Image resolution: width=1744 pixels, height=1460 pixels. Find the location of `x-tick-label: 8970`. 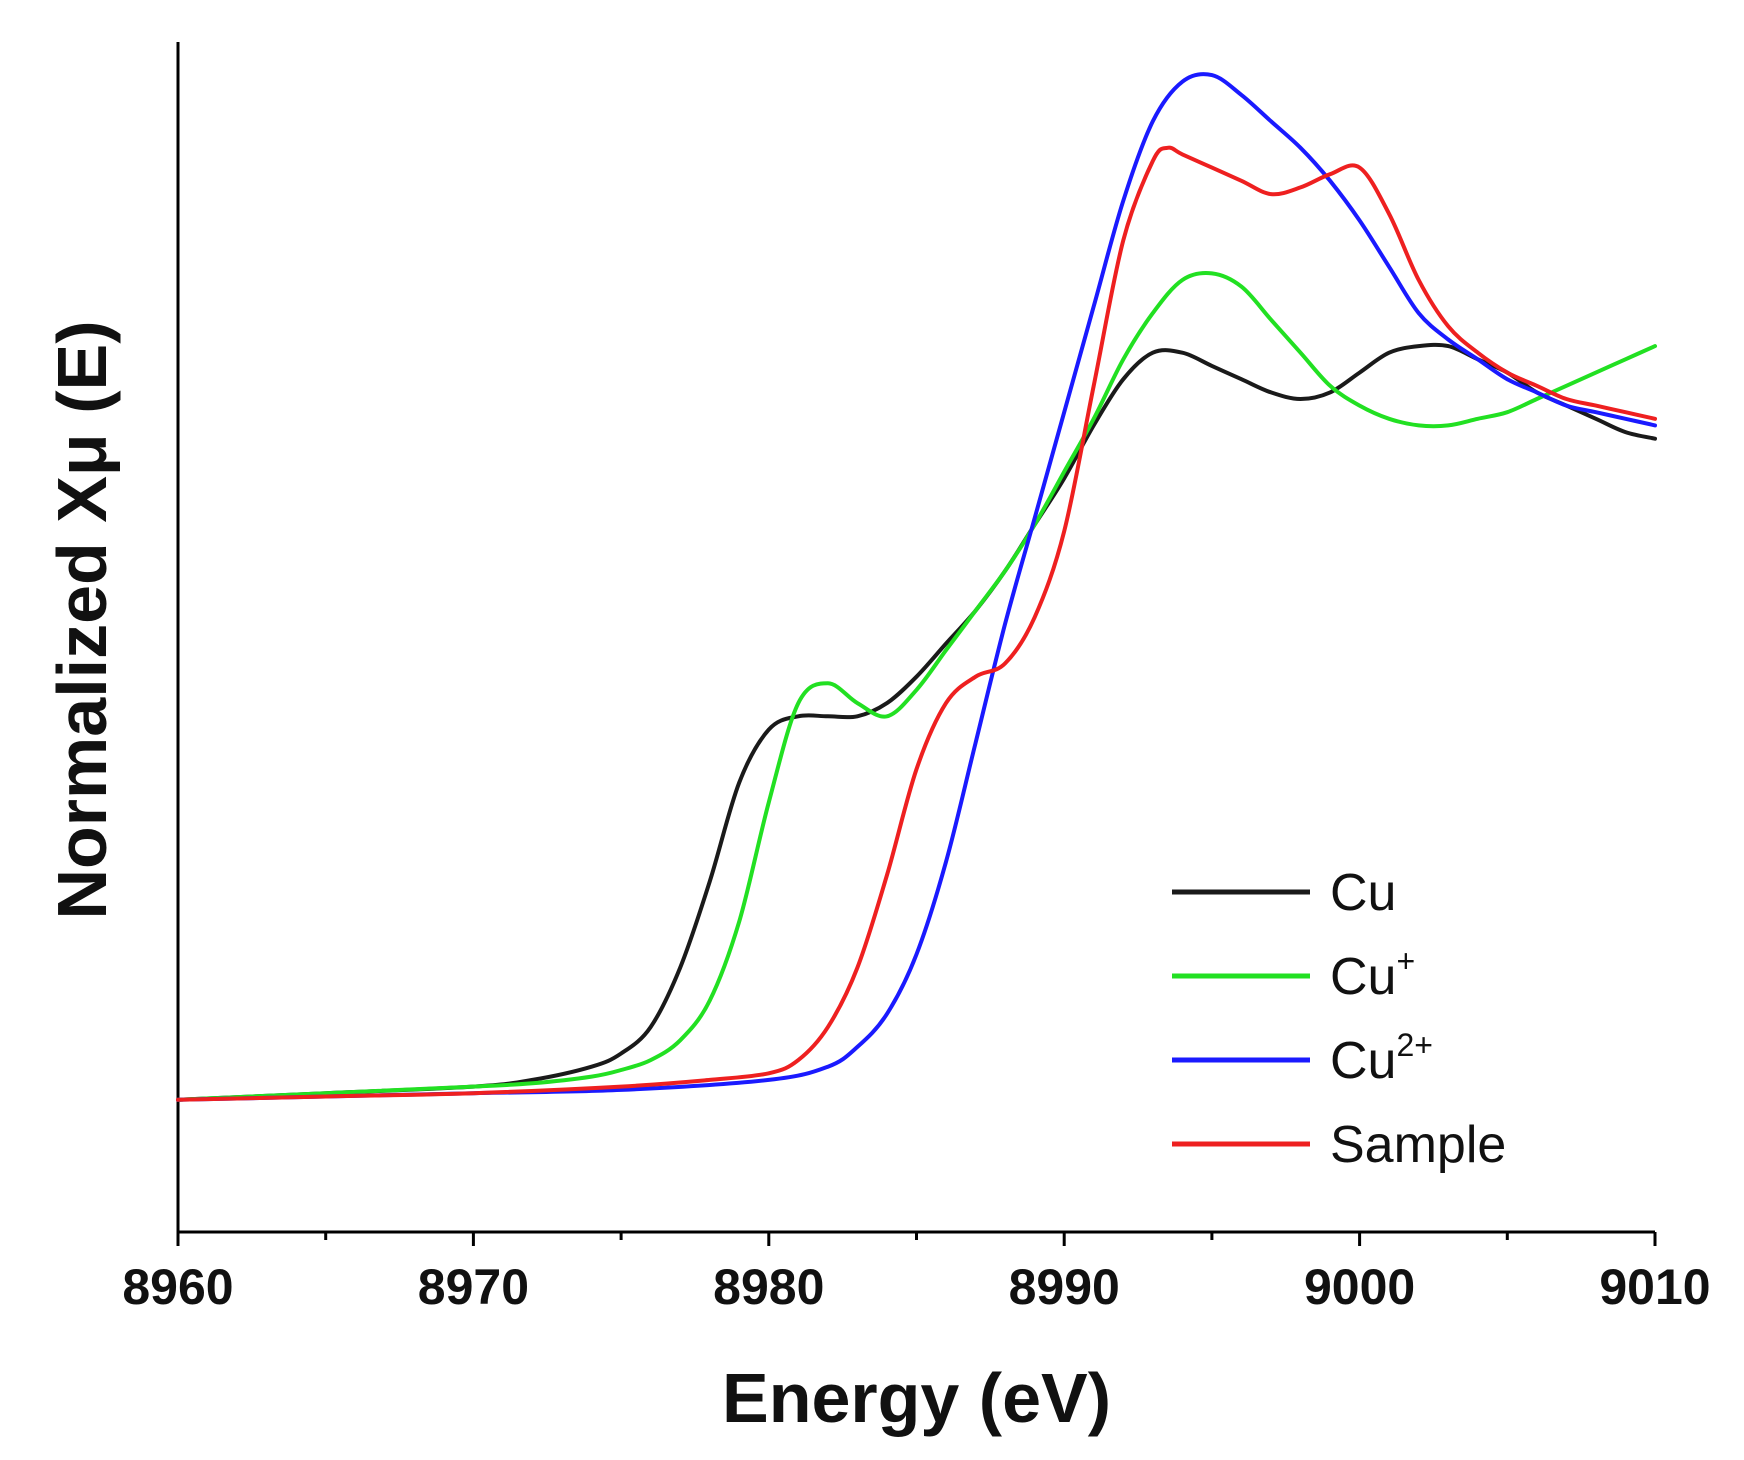

x-tick-label: 8970 is located at coordinates (473, 1287).